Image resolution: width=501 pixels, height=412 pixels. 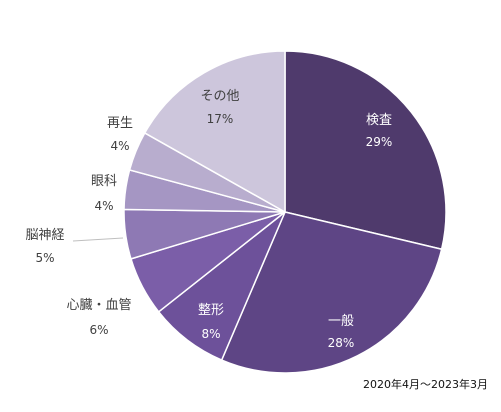 I want to click on slice-percent-6: 4%, so click(x=103, y=206).